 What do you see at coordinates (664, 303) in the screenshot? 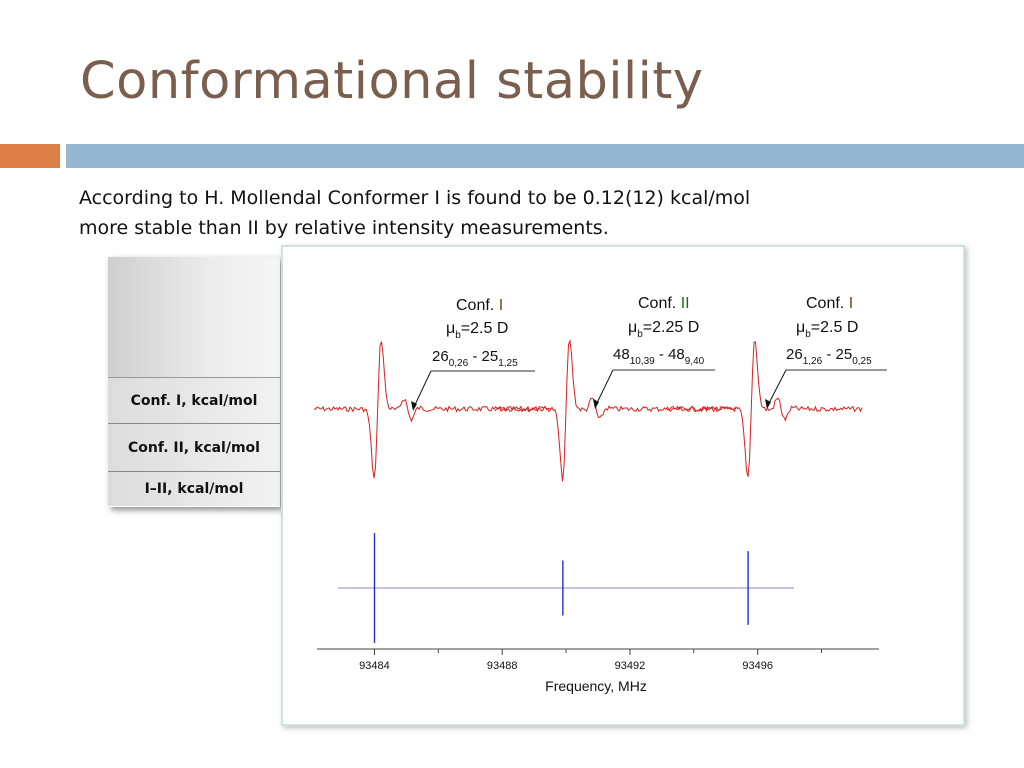
I see `annotation-2-conf: Conf. II` at bounding box center [664, 303].